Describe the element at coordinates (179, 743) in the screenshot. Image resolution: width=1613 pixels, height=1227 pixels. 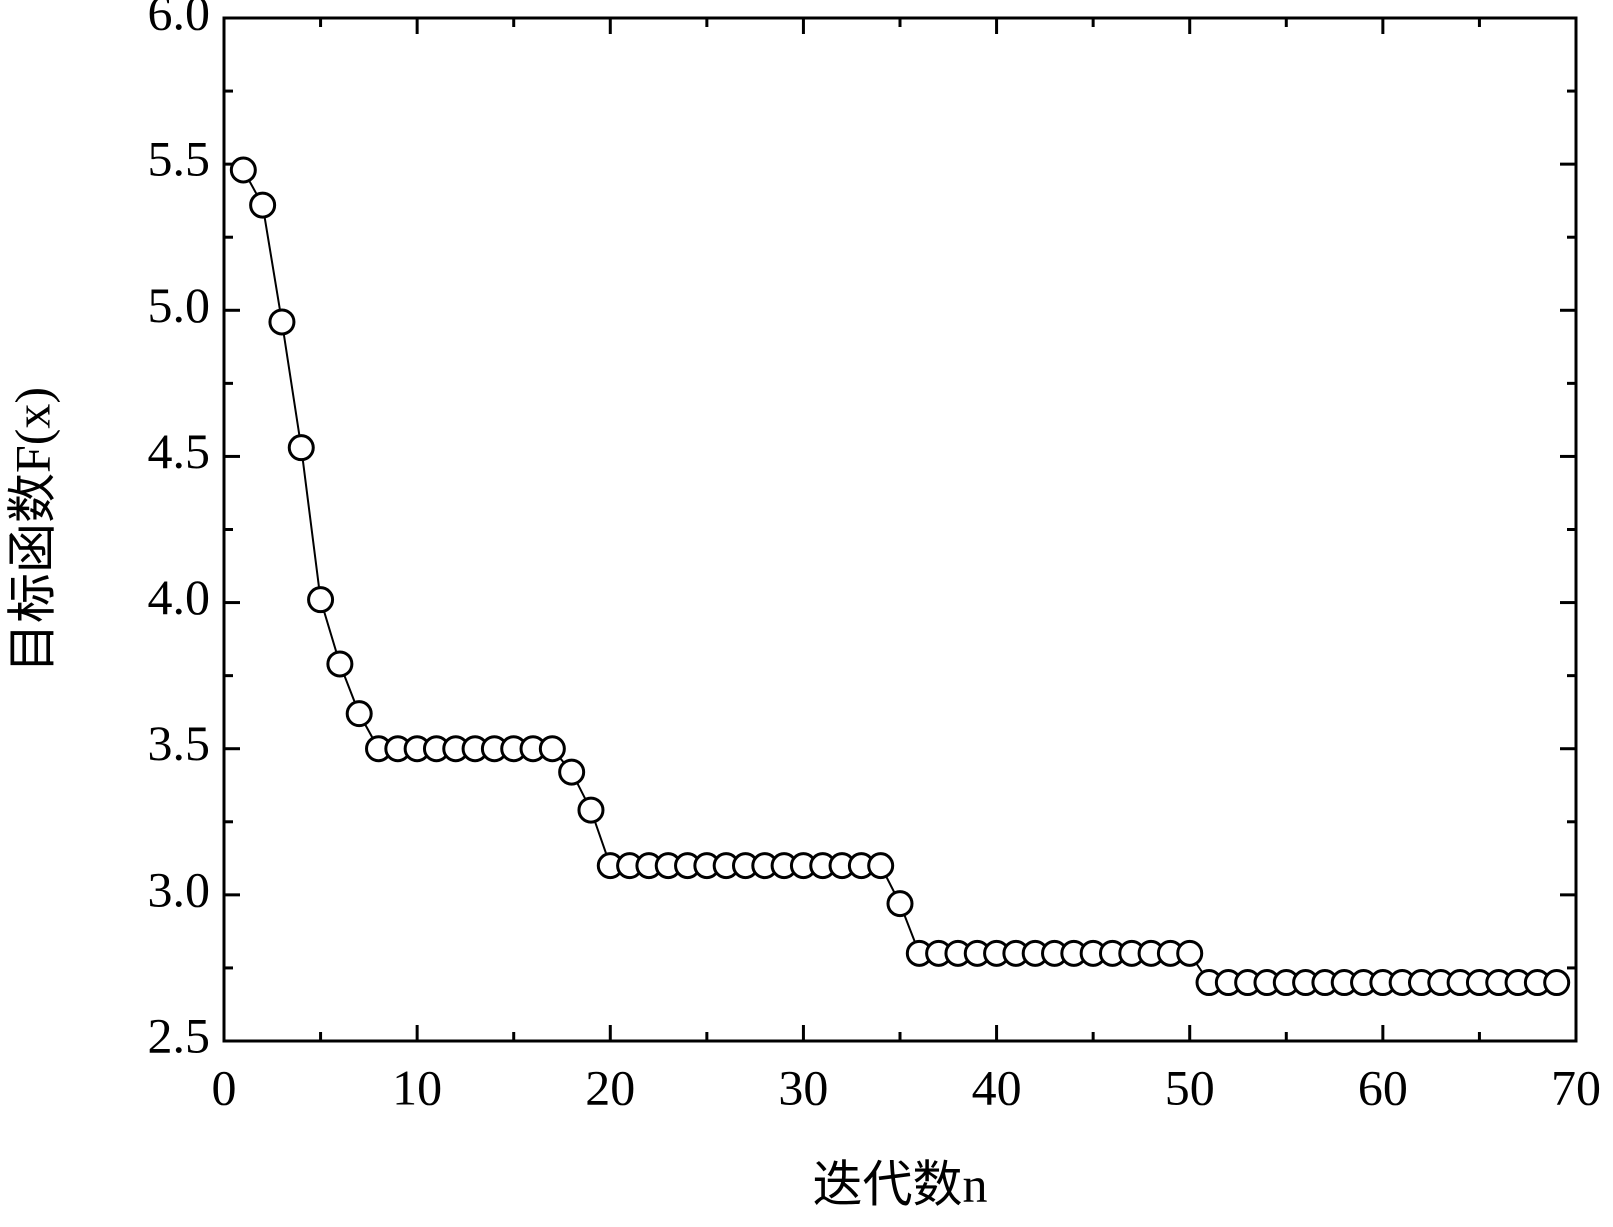
I see `y-tick-label: 3.5` at that location.